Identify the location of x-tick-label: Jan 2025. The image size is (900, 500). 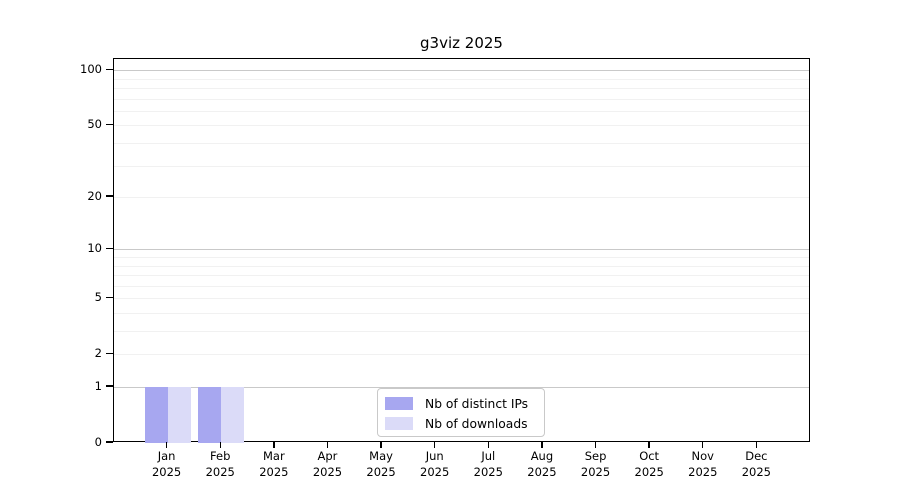
(167, 464).